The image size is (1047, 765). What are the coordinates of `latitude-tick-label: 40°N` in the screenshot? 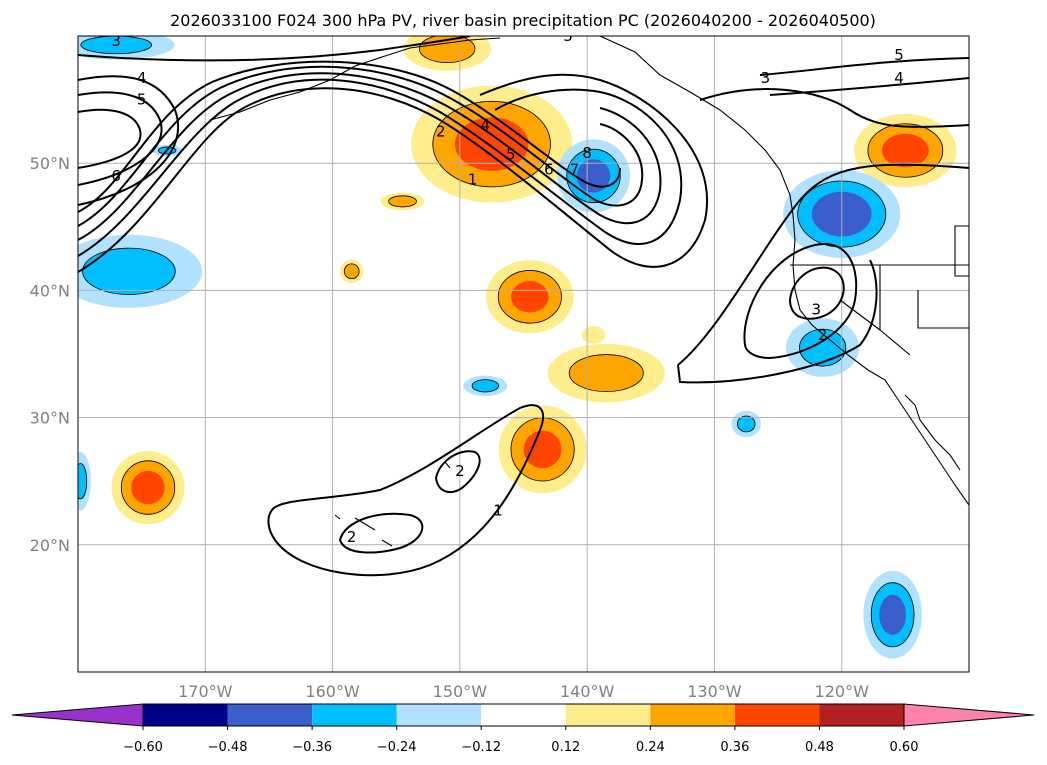 It's located at (50, 290).